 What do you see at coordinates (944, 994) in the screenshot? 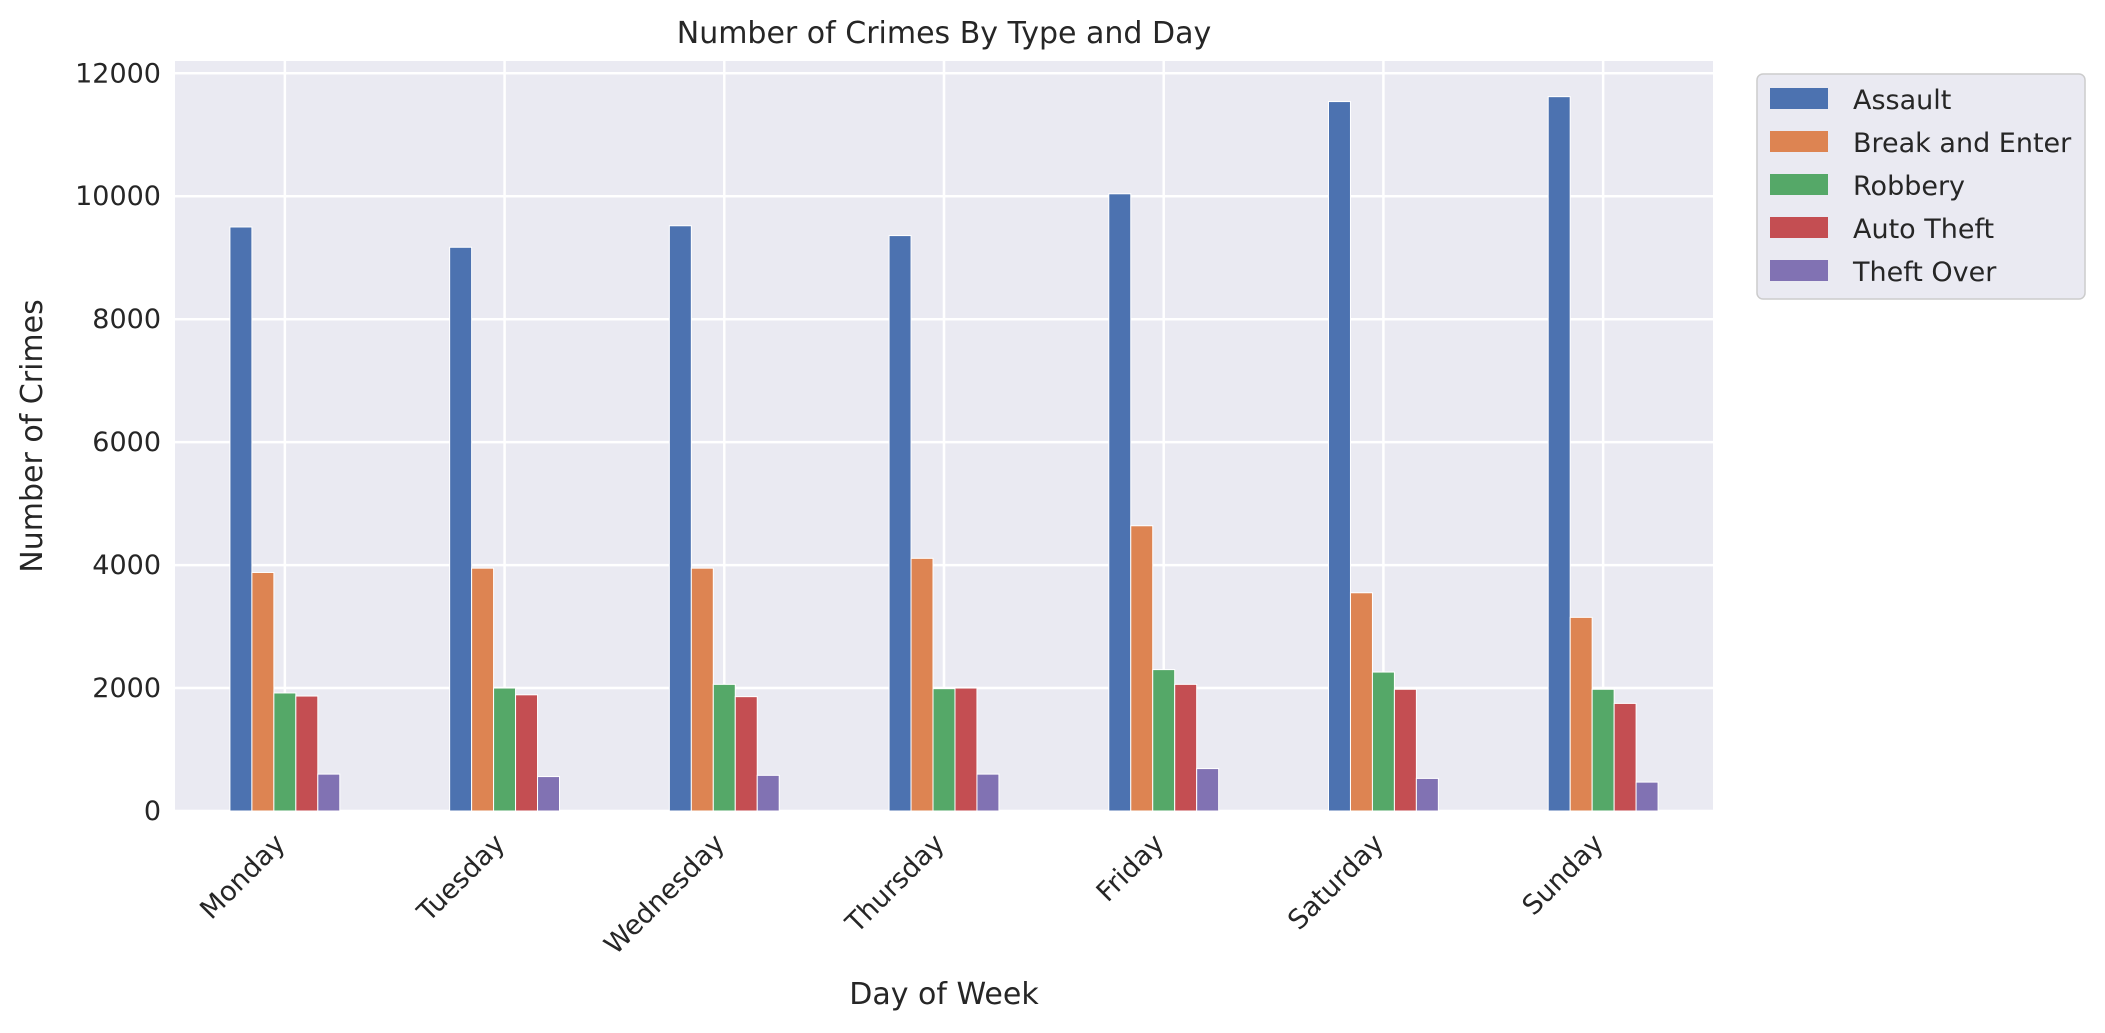
I see `x-axis-label: Day of Week` at bounding box center [944, 994].